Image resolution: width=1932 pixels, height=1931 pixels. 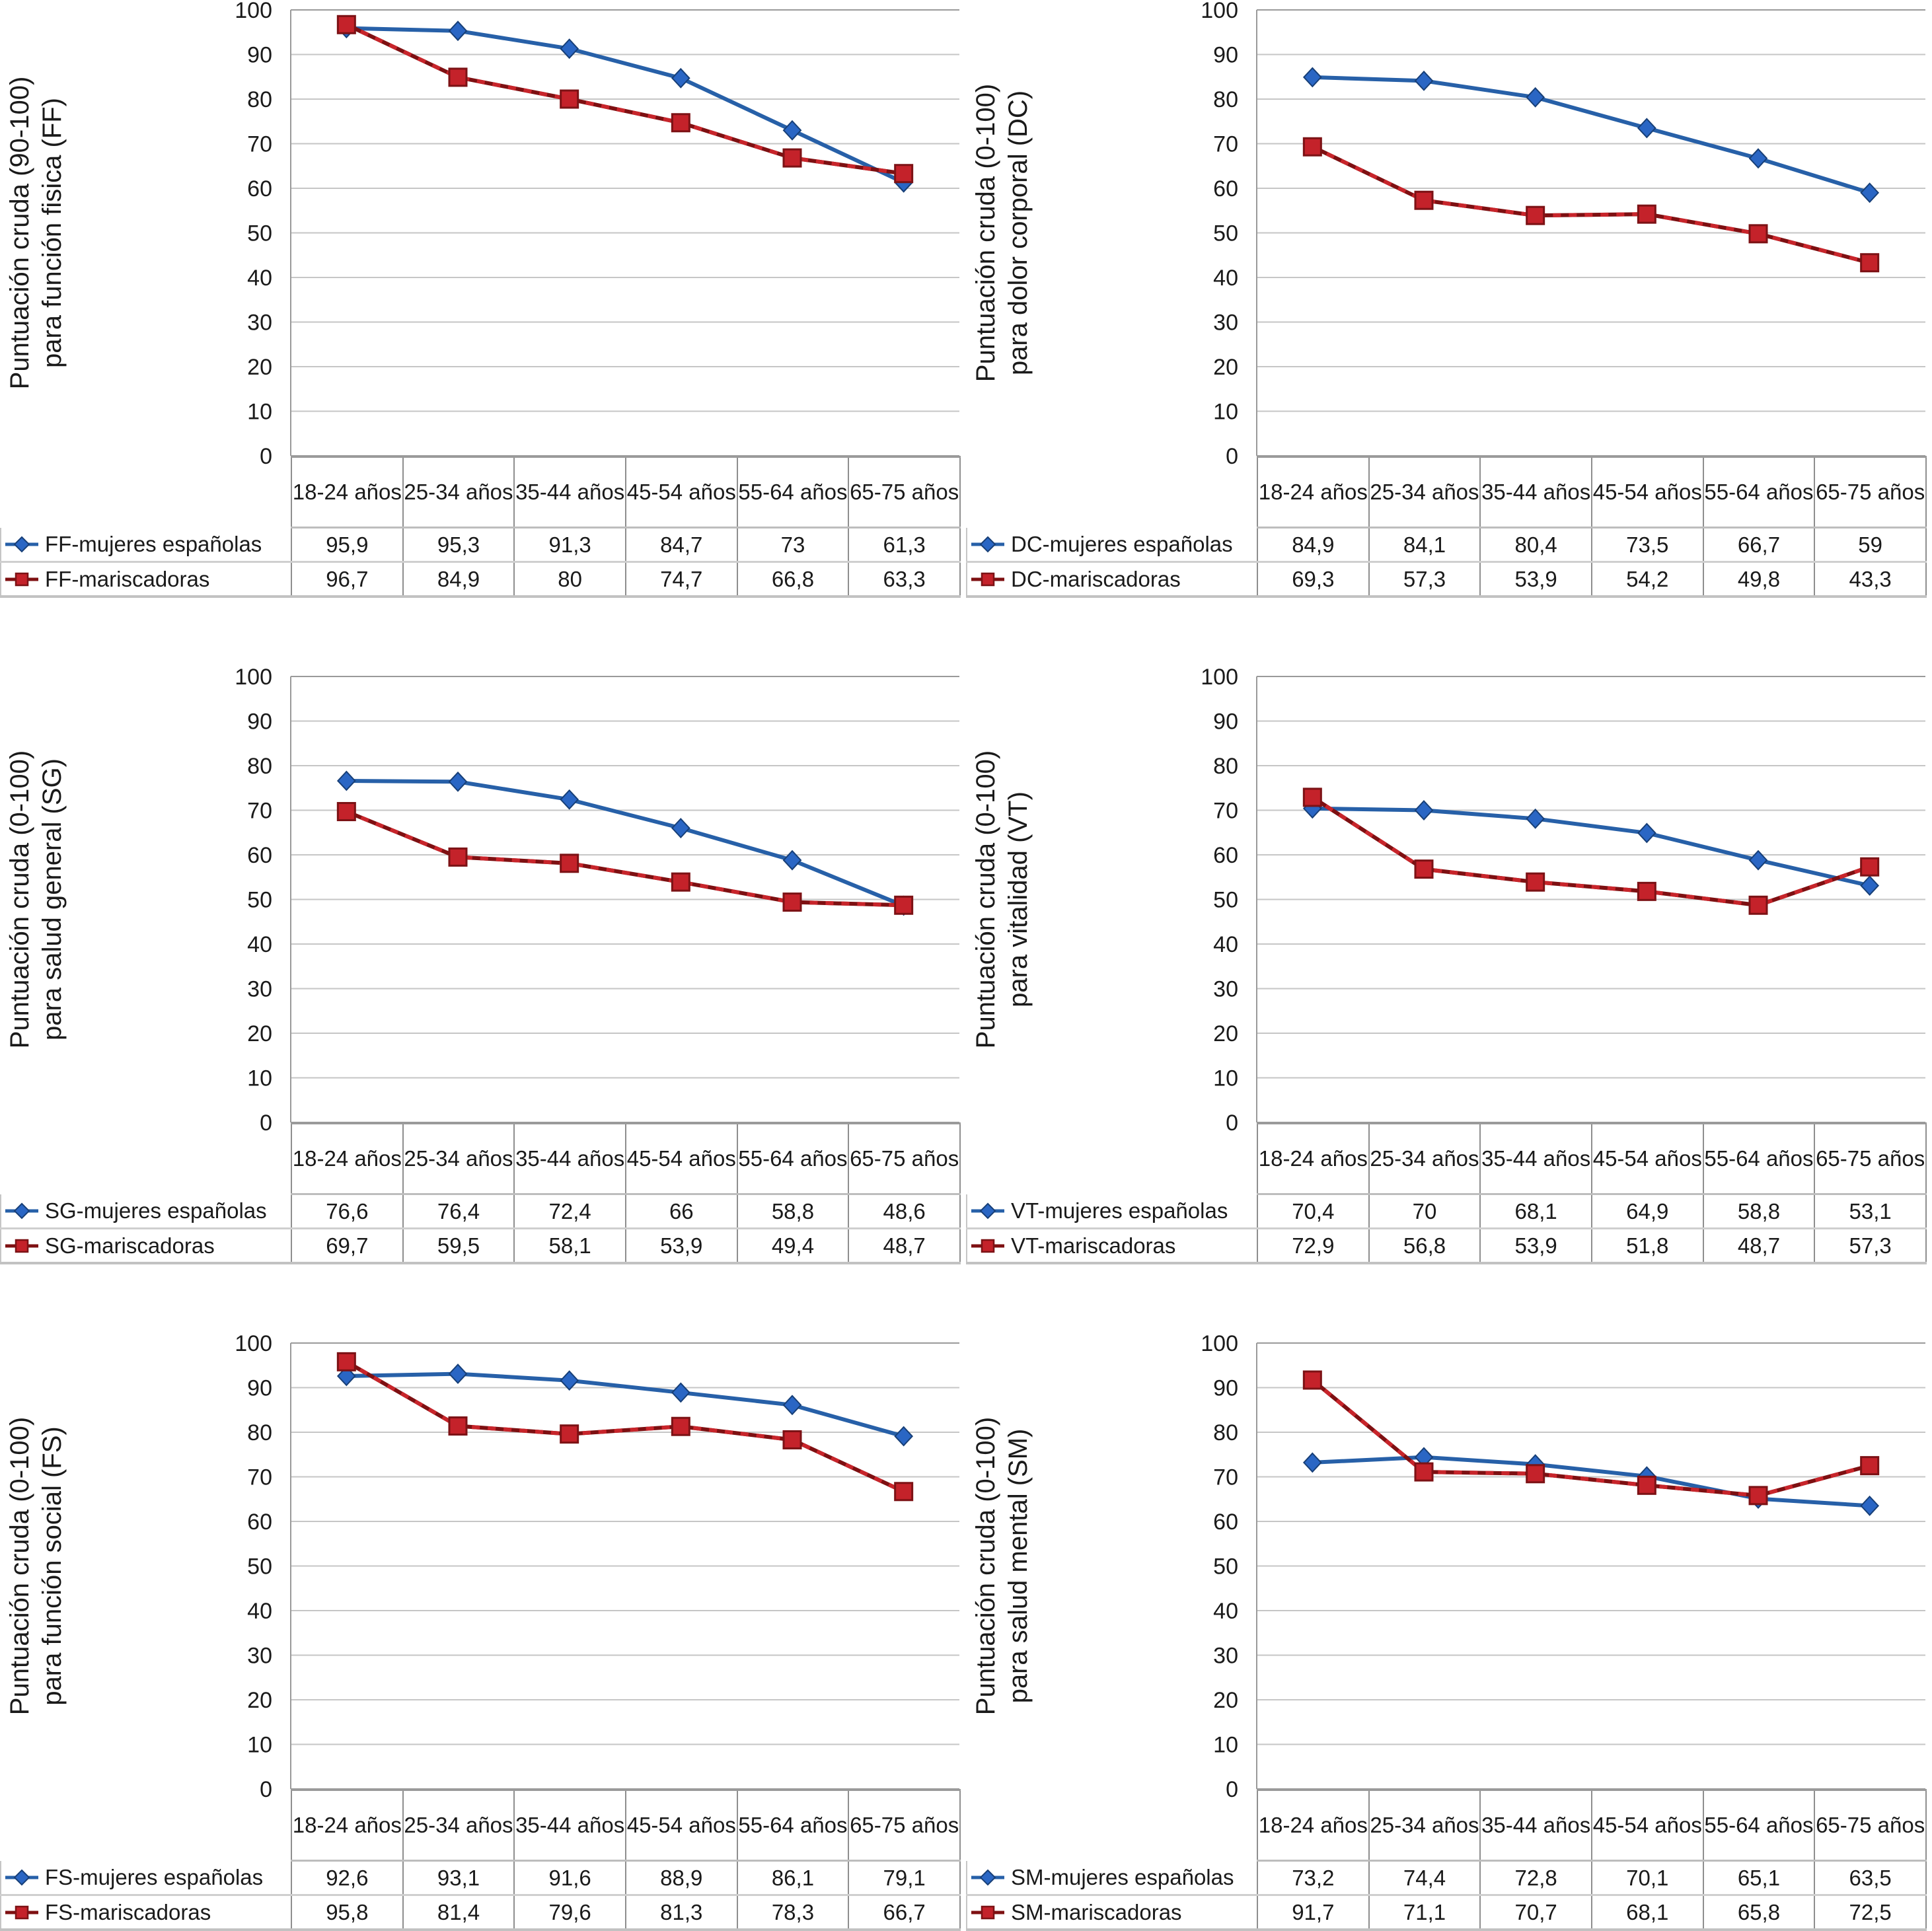 What do you see at coordinates (792, 1246) in the screenshot?
I see `value-cell: 49,4` at bounding box center [792, 1246].